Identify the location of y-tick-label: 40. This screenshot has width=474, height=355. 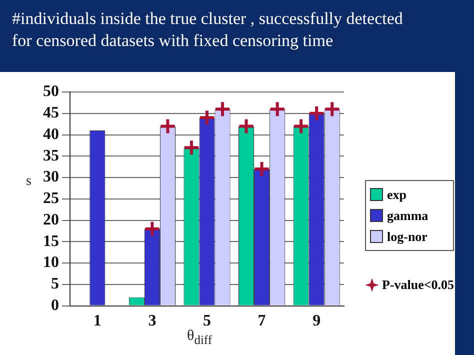
(51, 134).